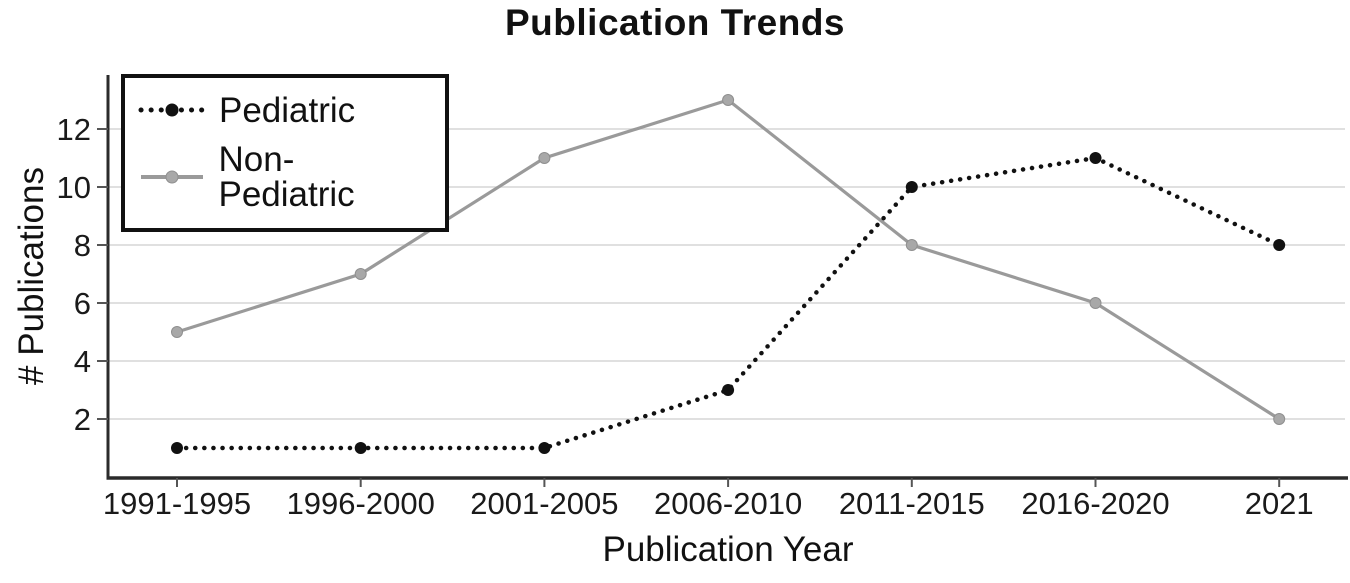 The width and height of the screenshot is (1350, 583). I want to click on x-tick-label: 2001-2005, so click(544, 503).